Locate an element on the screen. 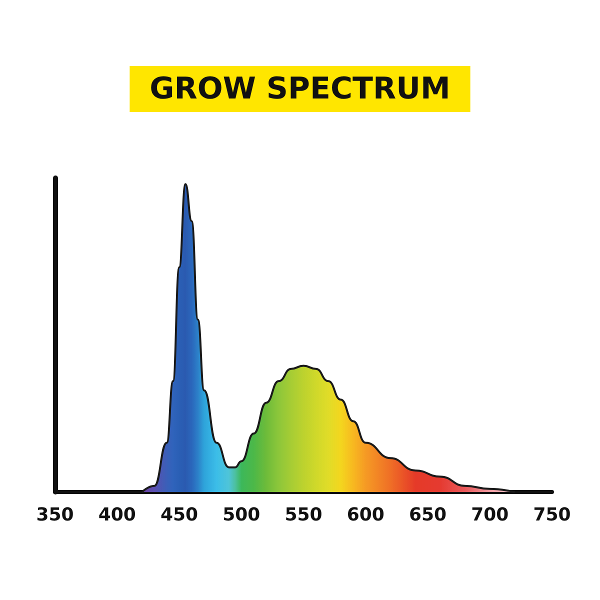 The height and width of the screenshot is (600, 600). x-tick-label: 550 is located at coordinates (303, 515).